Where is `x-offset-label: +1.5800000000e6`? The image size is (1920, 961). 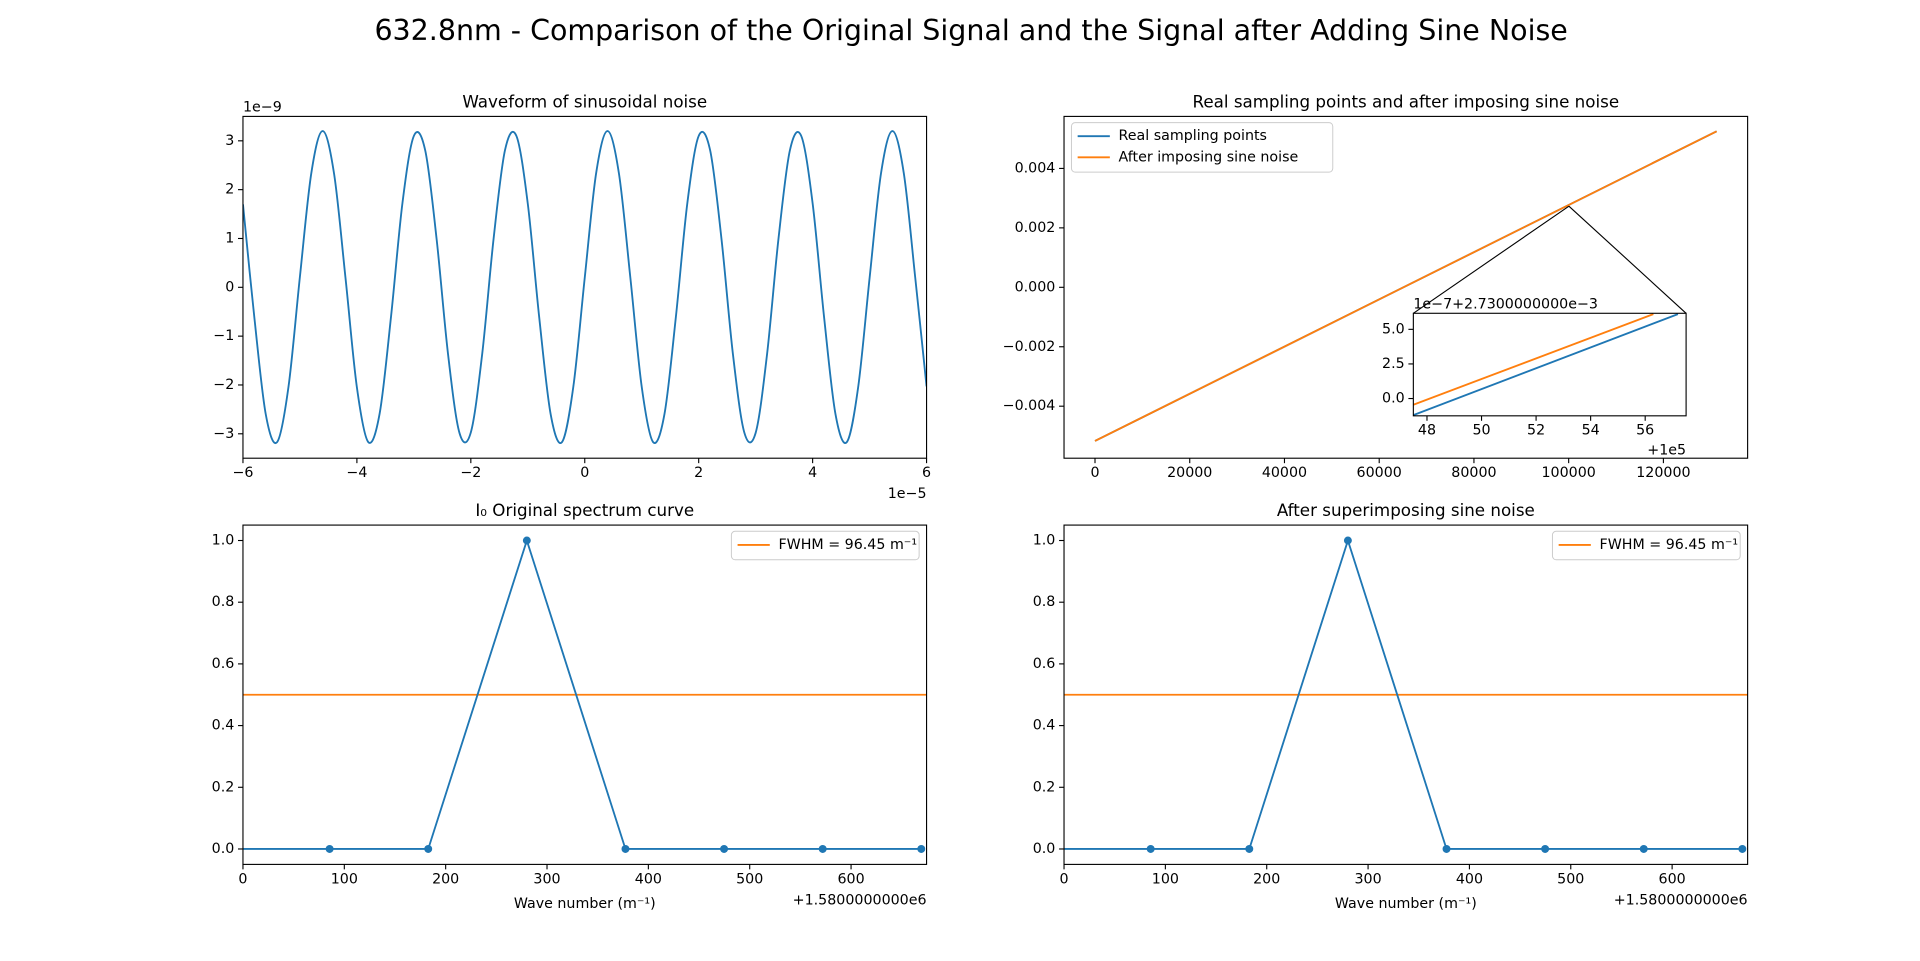
x-offset-label: +1.5800000000e6 is located at coordinates (860, 900).